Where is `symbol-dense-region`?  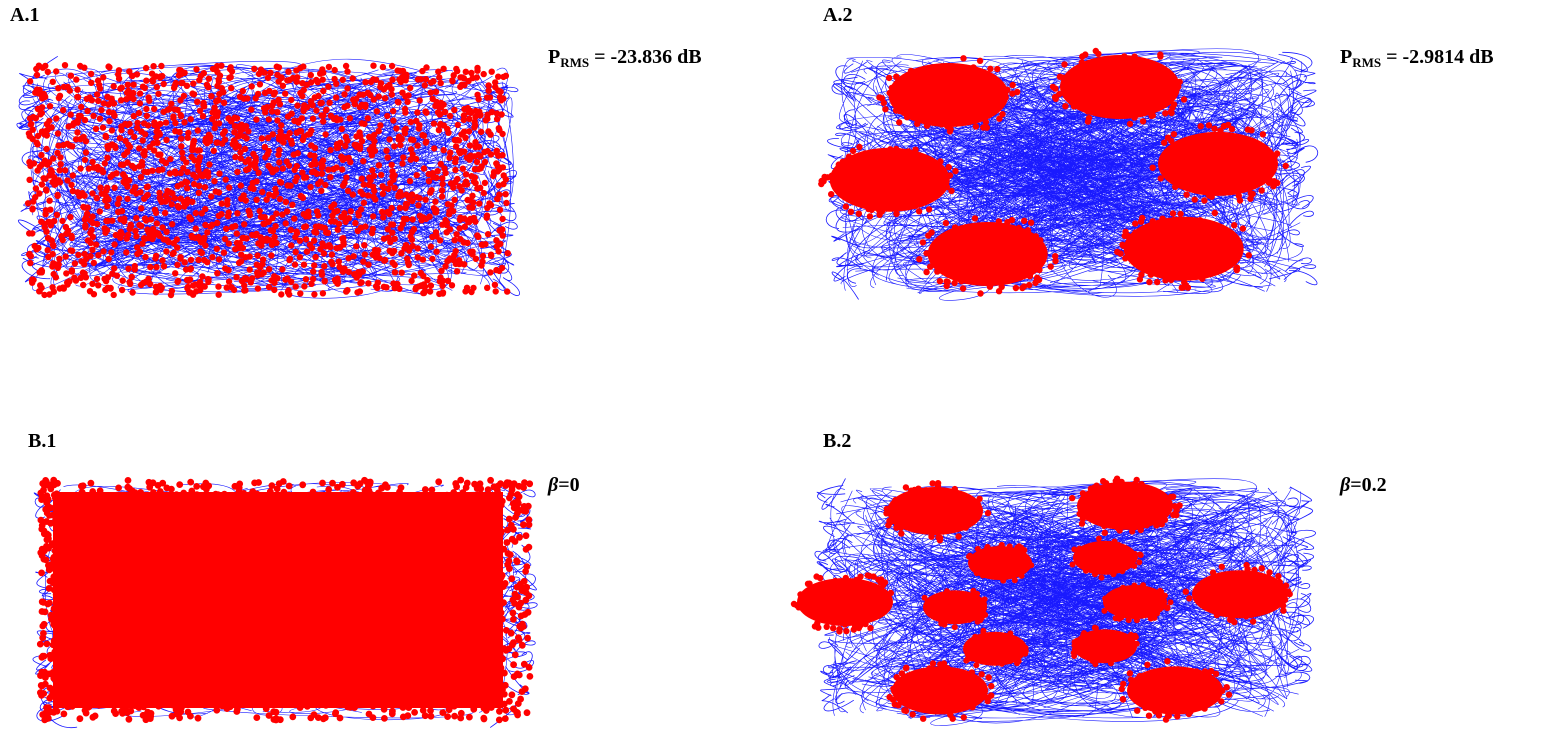
symbol-dense-region is located at coordinates (278, 600).